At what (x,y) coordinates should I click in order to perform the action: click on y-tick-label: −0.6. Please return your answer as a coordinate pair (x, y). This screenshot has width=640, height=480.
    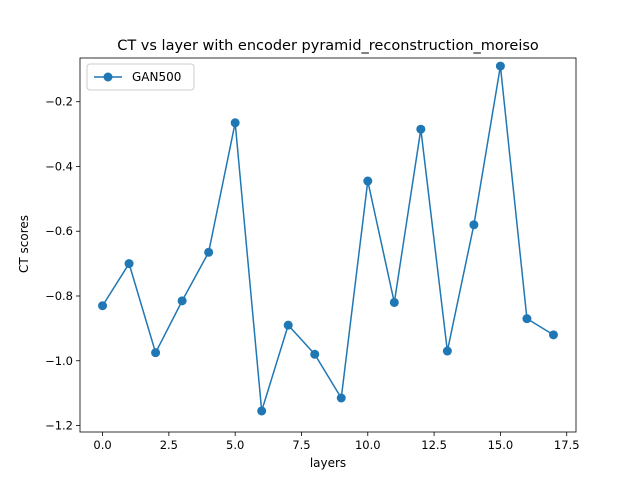
    Looking at the image, I should click on (59, 231).